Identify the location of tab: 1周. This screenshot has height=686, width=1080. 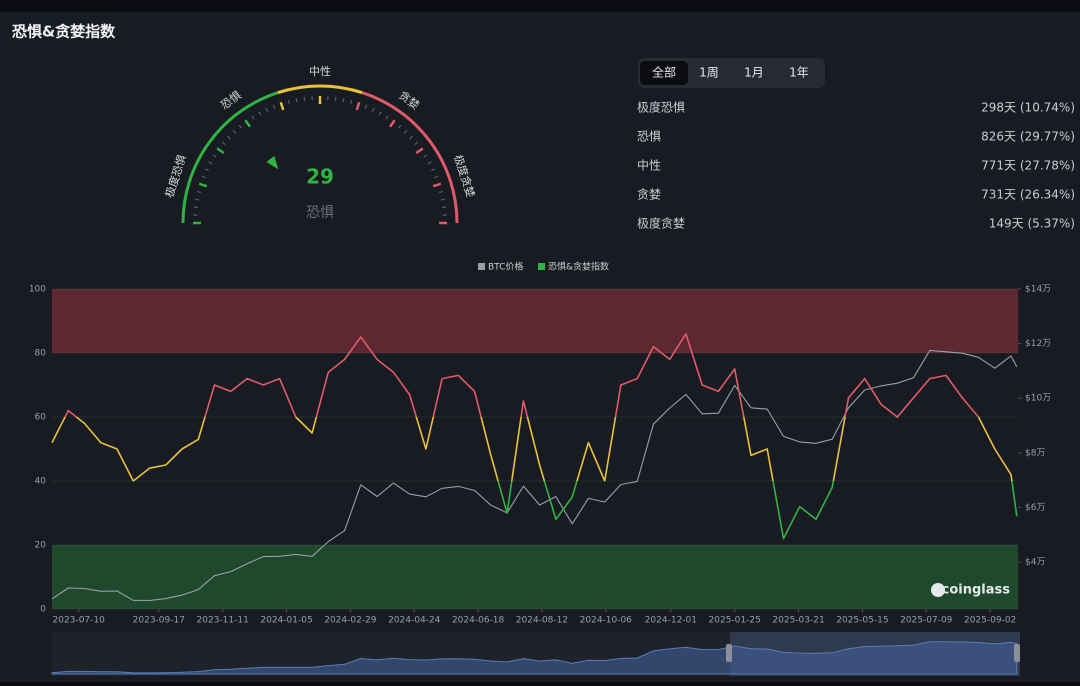
(709, 73).